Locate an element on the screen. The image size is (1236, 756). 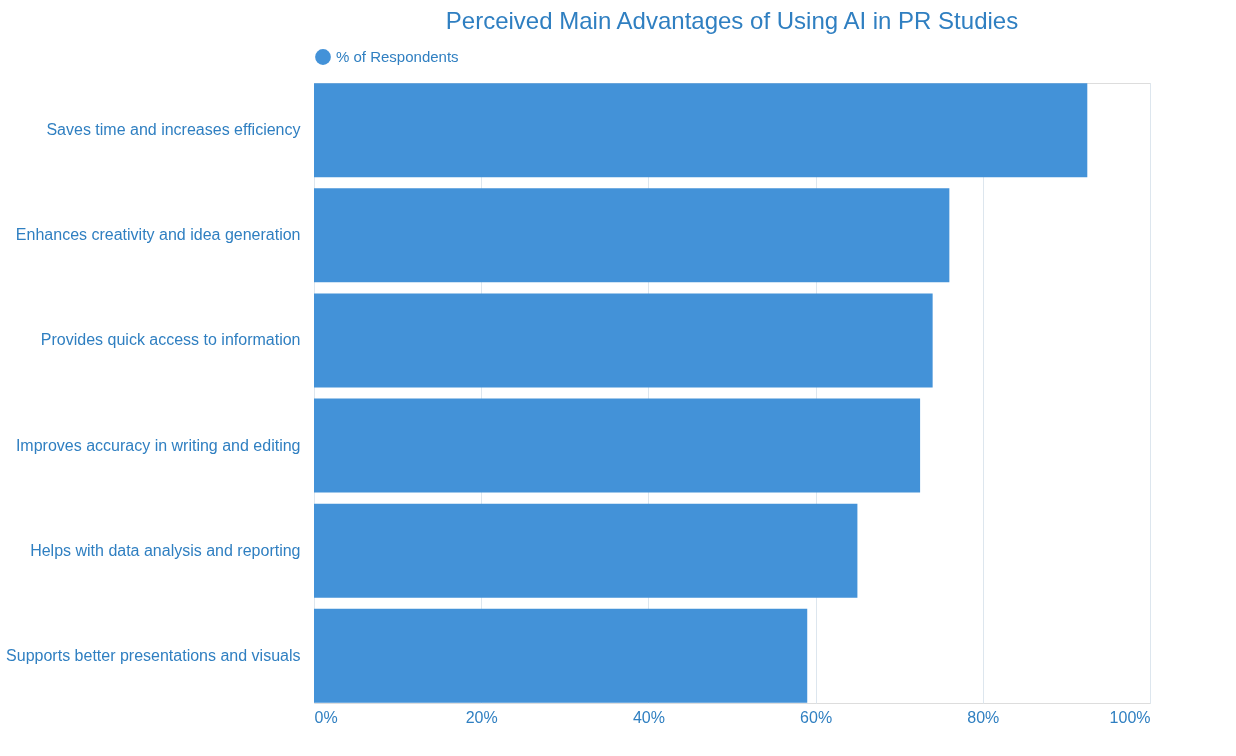
y-tick-label: Supports better presentations and visuals is located at coordinates (153, 655).